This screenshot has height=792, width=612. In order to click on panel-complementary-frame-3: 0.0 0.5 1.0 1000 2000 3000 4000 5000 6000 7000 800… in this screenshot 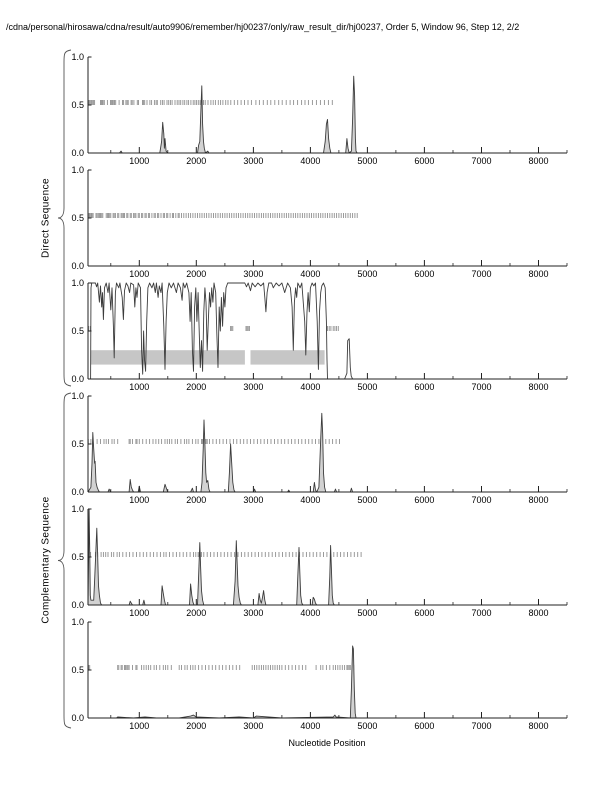, I will do `click(319, 674)`.